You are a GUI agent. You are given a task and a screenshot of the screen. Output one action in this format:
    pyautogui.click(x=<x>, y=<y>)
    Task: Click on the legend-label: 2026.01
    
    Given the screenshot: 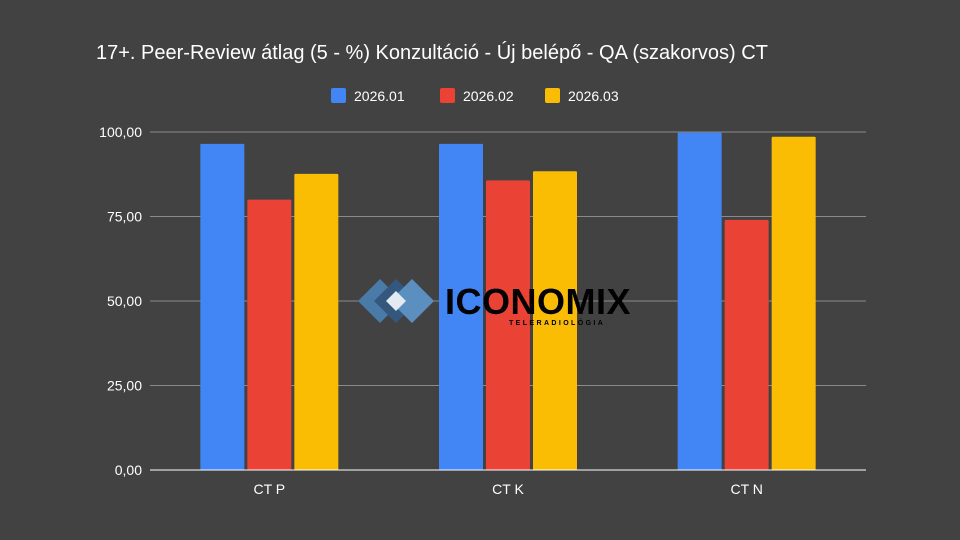 What is the action you would take?
    pyautogui.click(x=379, y=96)
    